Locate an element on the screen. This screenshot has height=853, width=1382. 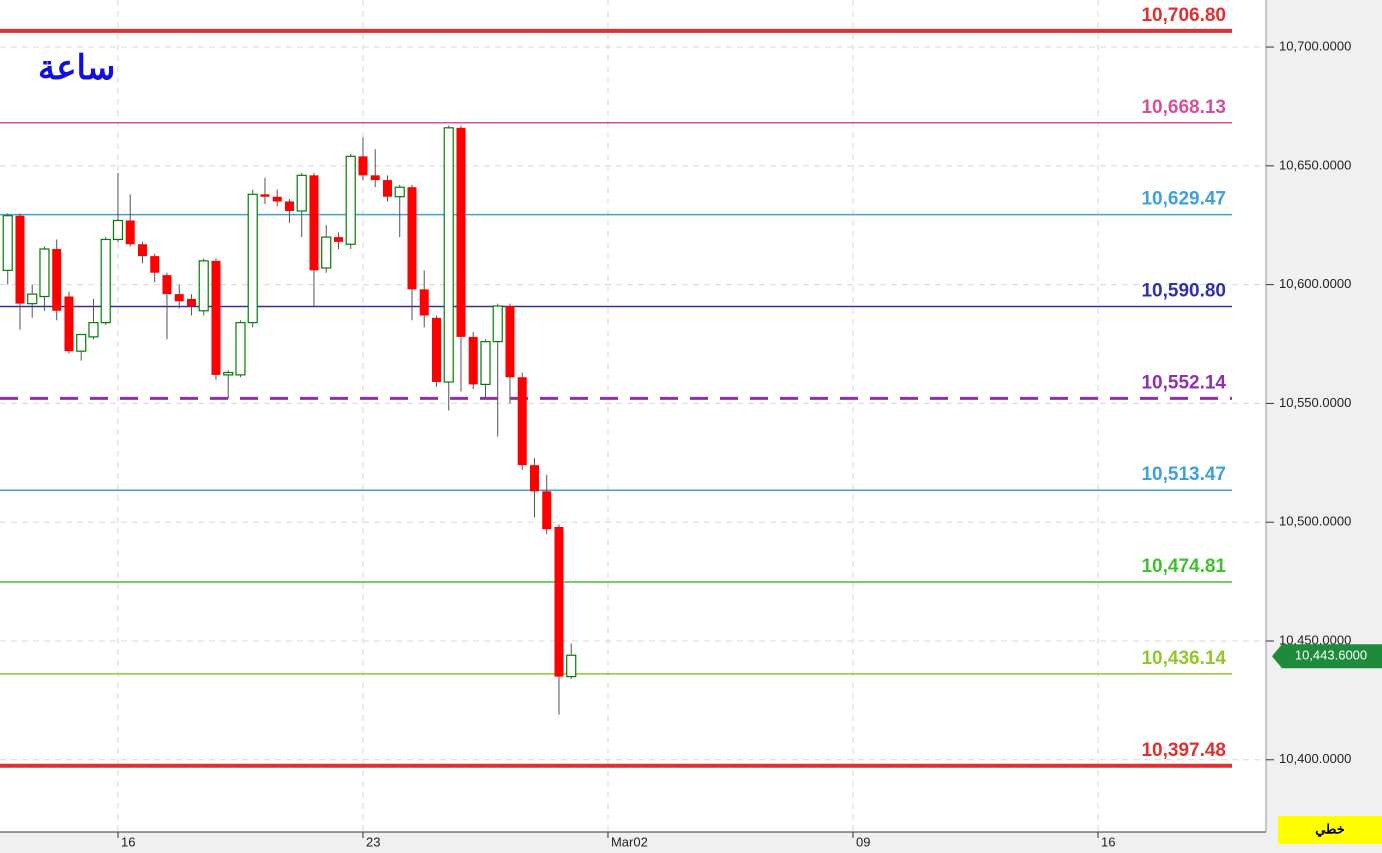
y-tick-label: 10,500.0000 is located at coordinates (1315, 521).